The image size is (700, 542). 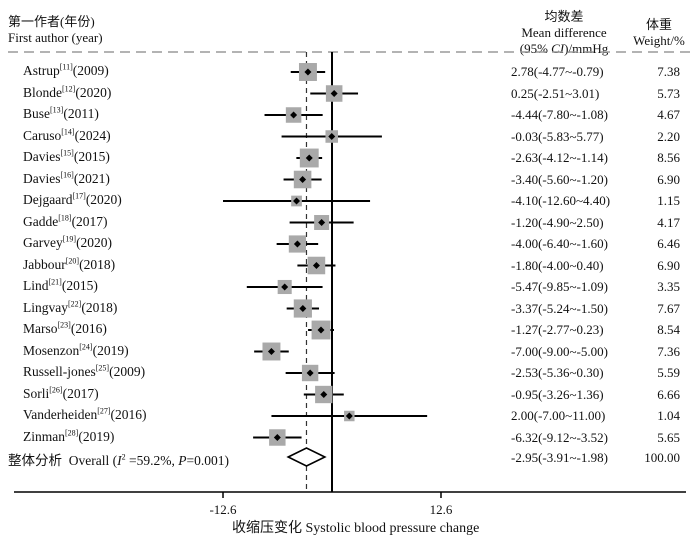 I want to click on study-ci-text: -1.27(-2.77~0.23), so click(x=557, y=329).